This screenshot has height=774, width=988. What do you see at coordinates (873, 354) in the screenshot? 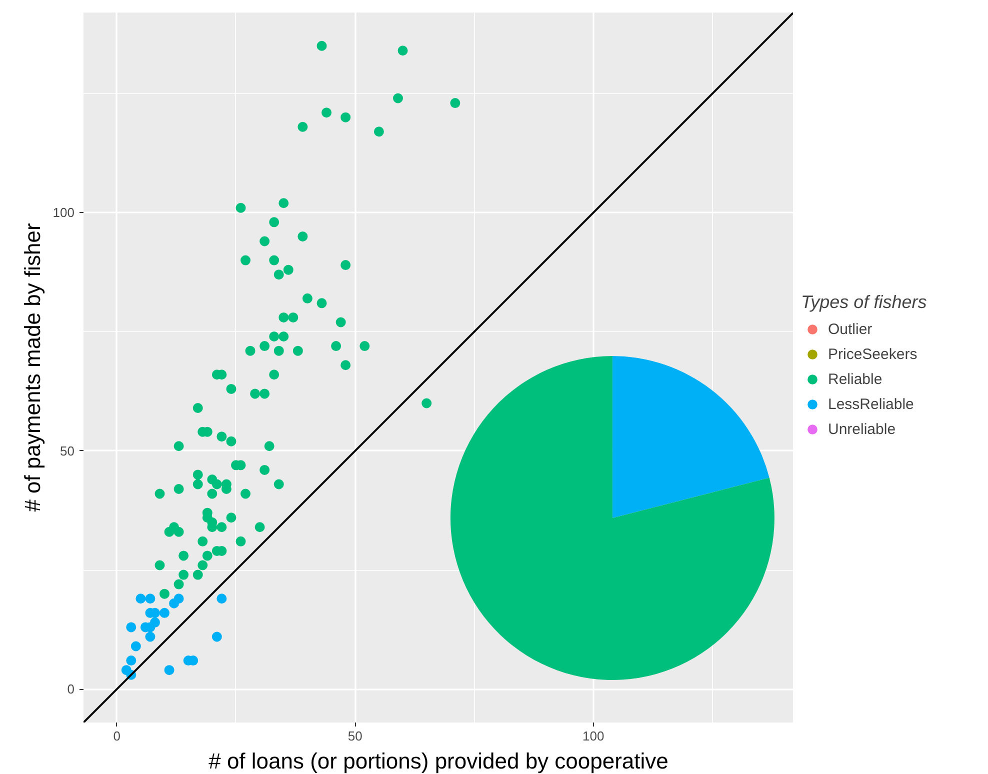
I see `legend-label: PriceSeekers` at bounding box center [873, 354].